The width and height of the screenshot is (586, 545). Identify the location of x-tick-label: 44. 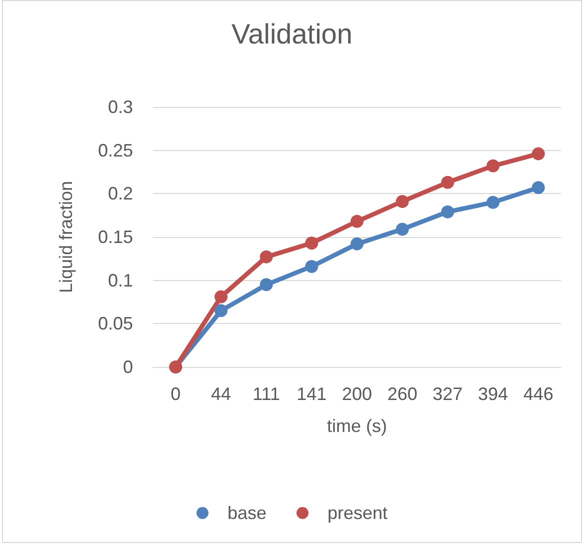
(221, 394).